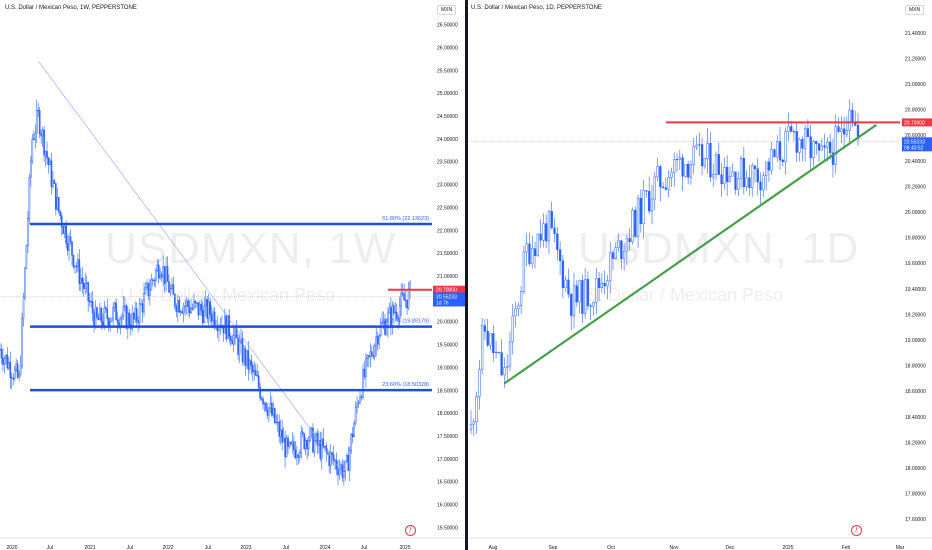 This screenshot has width=932, height=550. I want to click on pane-divider, so click(466, 275).